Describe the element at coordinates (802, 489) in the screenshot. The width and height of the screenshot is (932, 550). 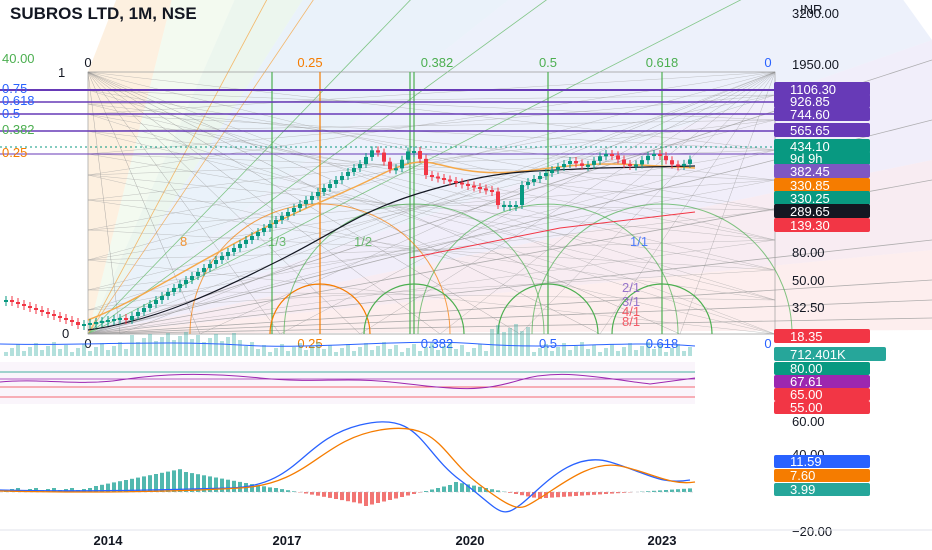
I see `macd-badge-label: 3.99` at that location.